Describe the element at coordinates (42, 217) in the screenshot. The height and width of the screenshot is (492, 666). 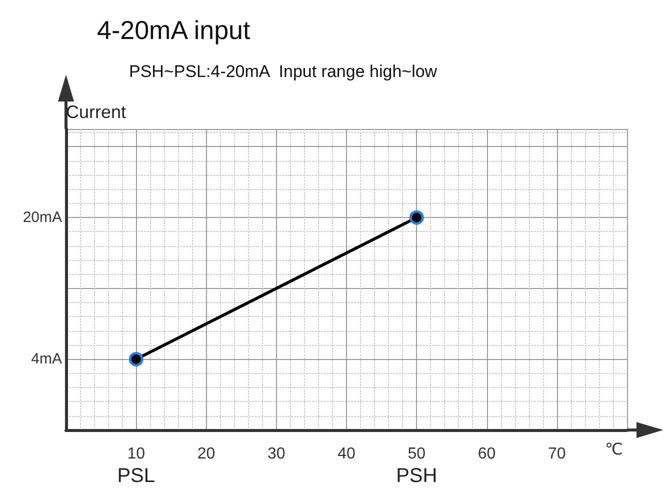
I see `y-tick-label: 20mA` at that location.